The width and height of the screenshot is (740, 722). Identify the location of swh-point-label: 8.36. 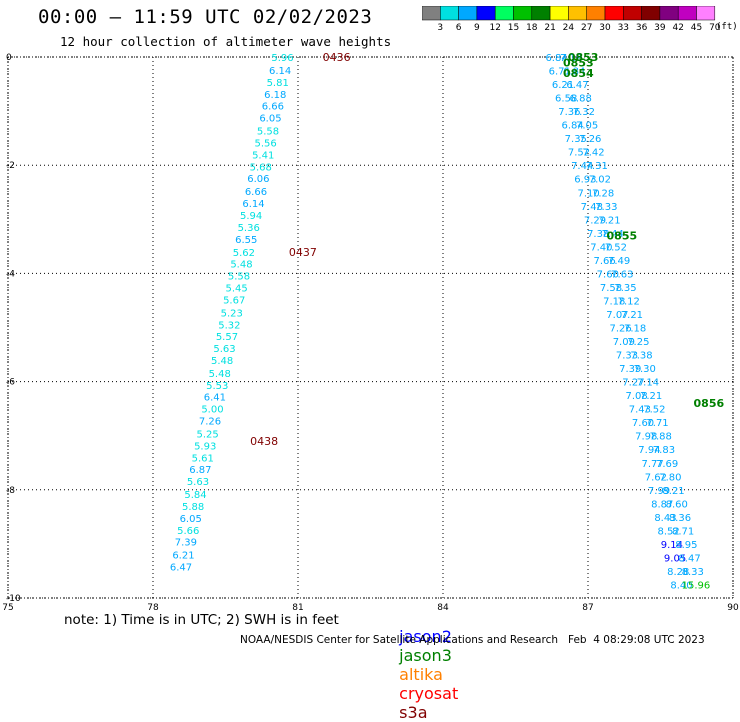
(680, 518).